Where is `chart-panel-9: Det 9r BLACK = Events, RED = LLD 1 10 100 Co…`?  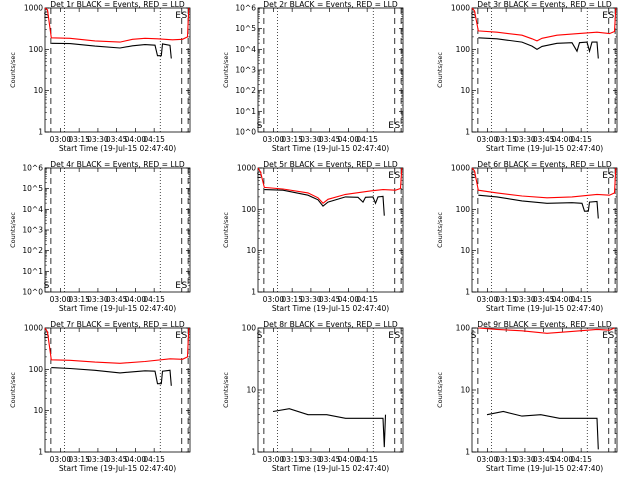
chart-panel-9: Det 9r BLACK = Events, RED = LLD 1 10 100 Co… is located at coordinates (527, 396).